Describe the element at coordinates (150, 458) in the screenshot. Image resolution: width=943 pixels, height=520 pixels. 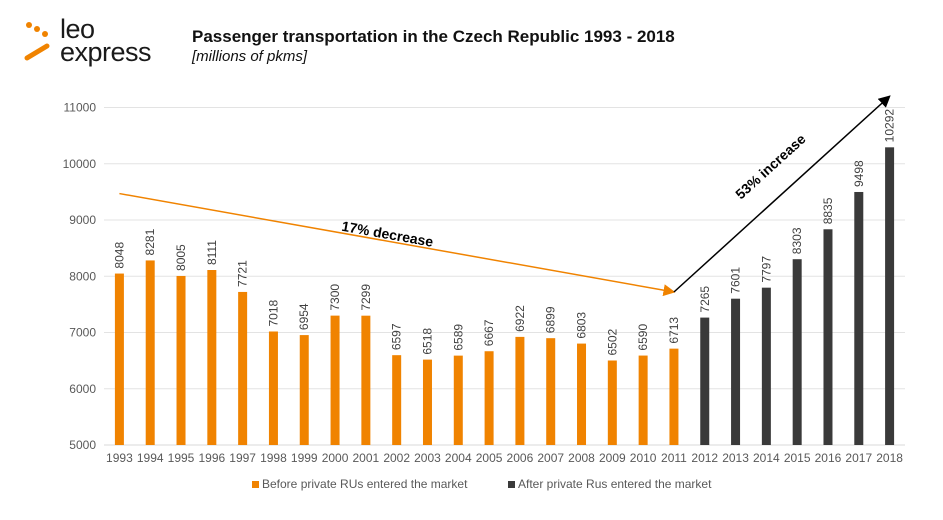
I see `x-tick-label: 1994` at that location.